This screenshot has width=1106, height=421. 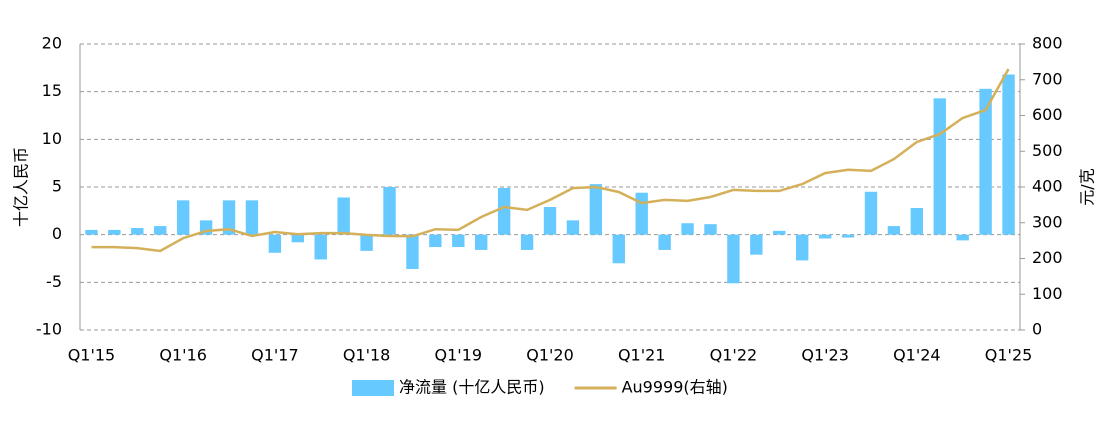 What do you see at coordinates (49, 329) in the screenshot?
I see `y-tick-label: -10` at bounding box center [49, 329].